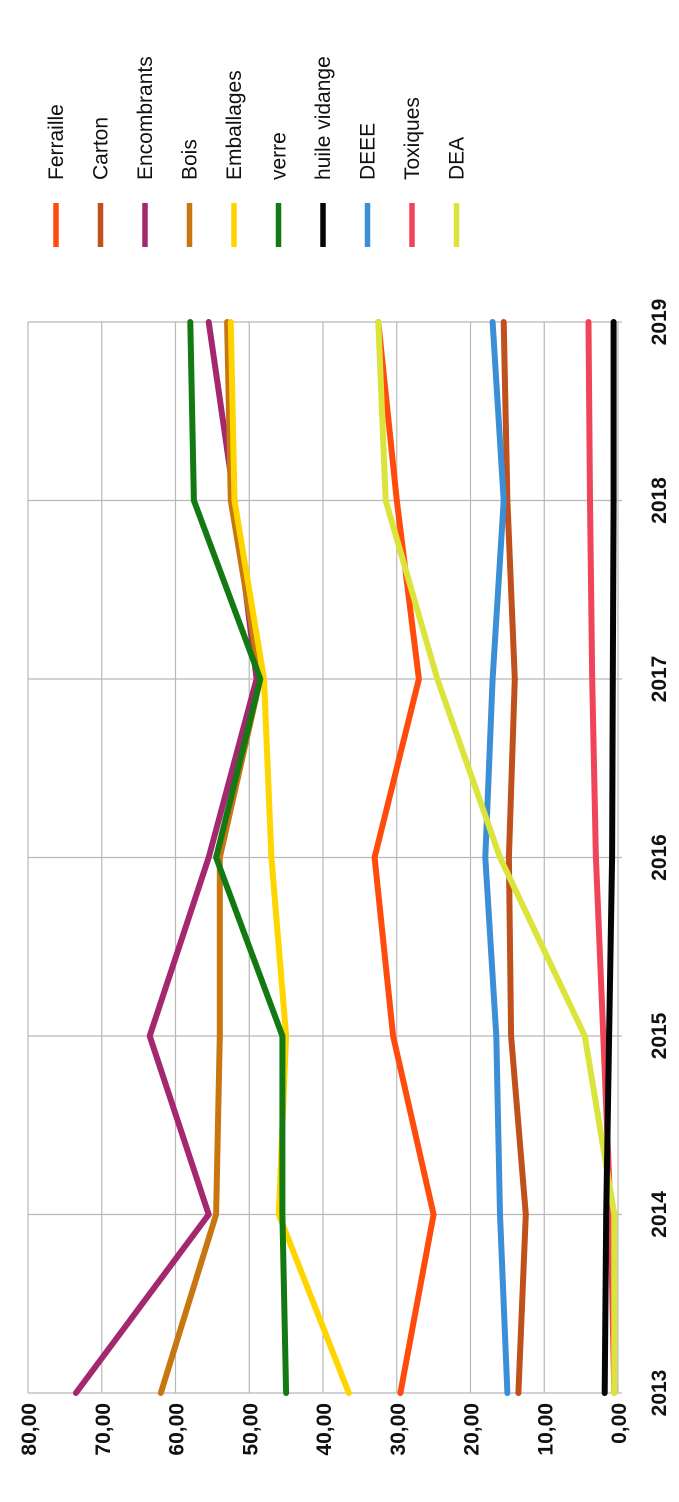  I want to click on value-tick-label: 50,00, so click(250, 1429).